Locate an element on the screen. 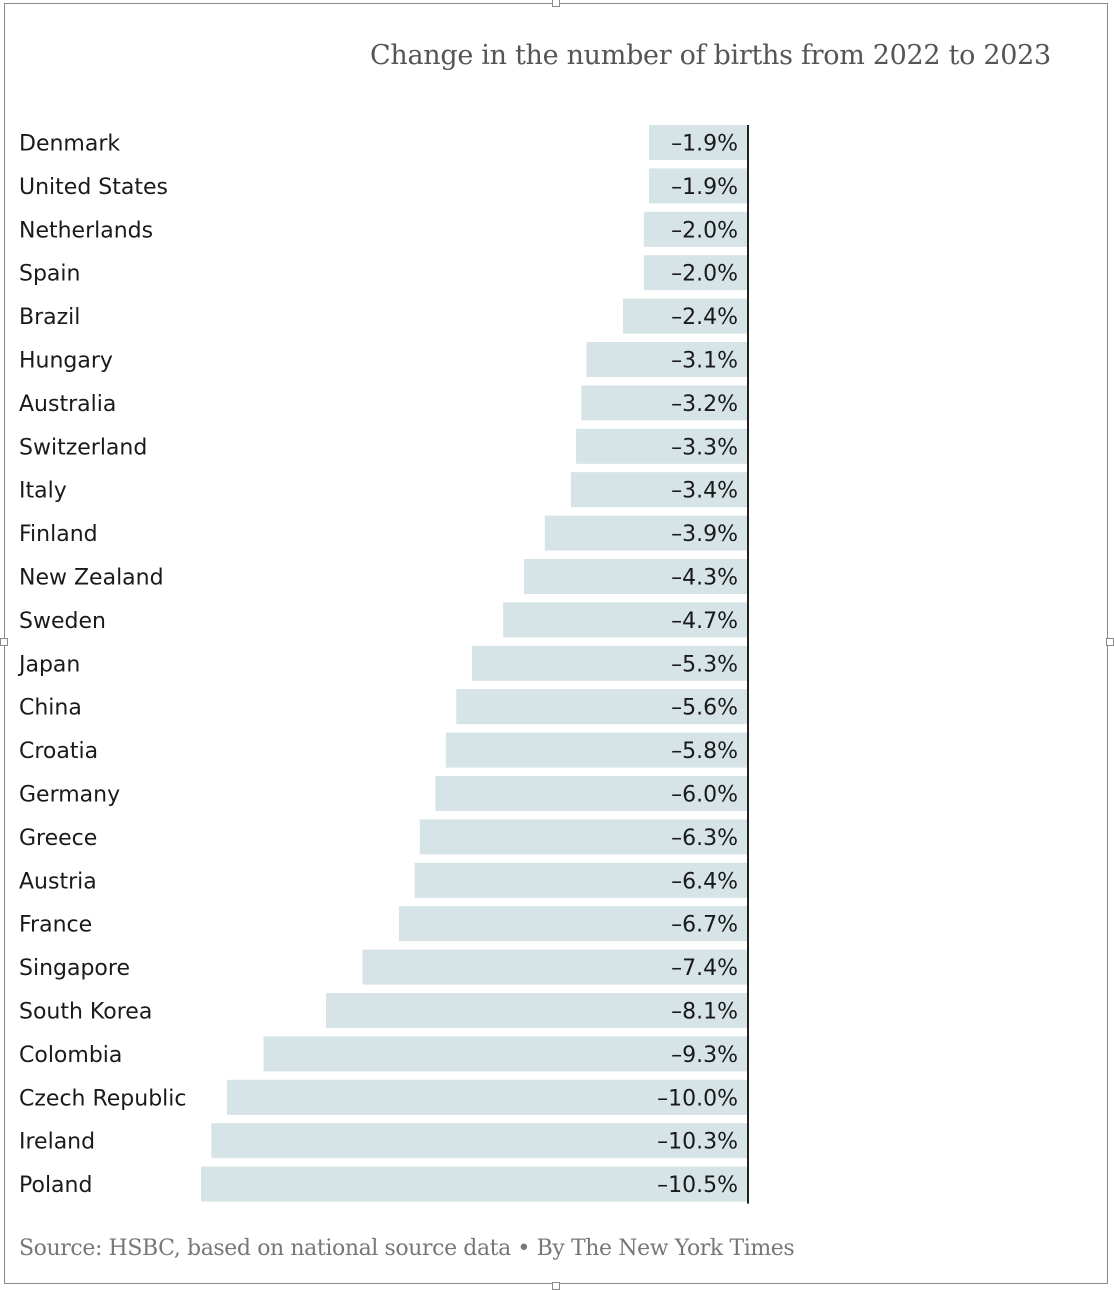 This screenshot has width=1114, height=1290. value-label: –10.5% is located at coordinates (697, 1185).